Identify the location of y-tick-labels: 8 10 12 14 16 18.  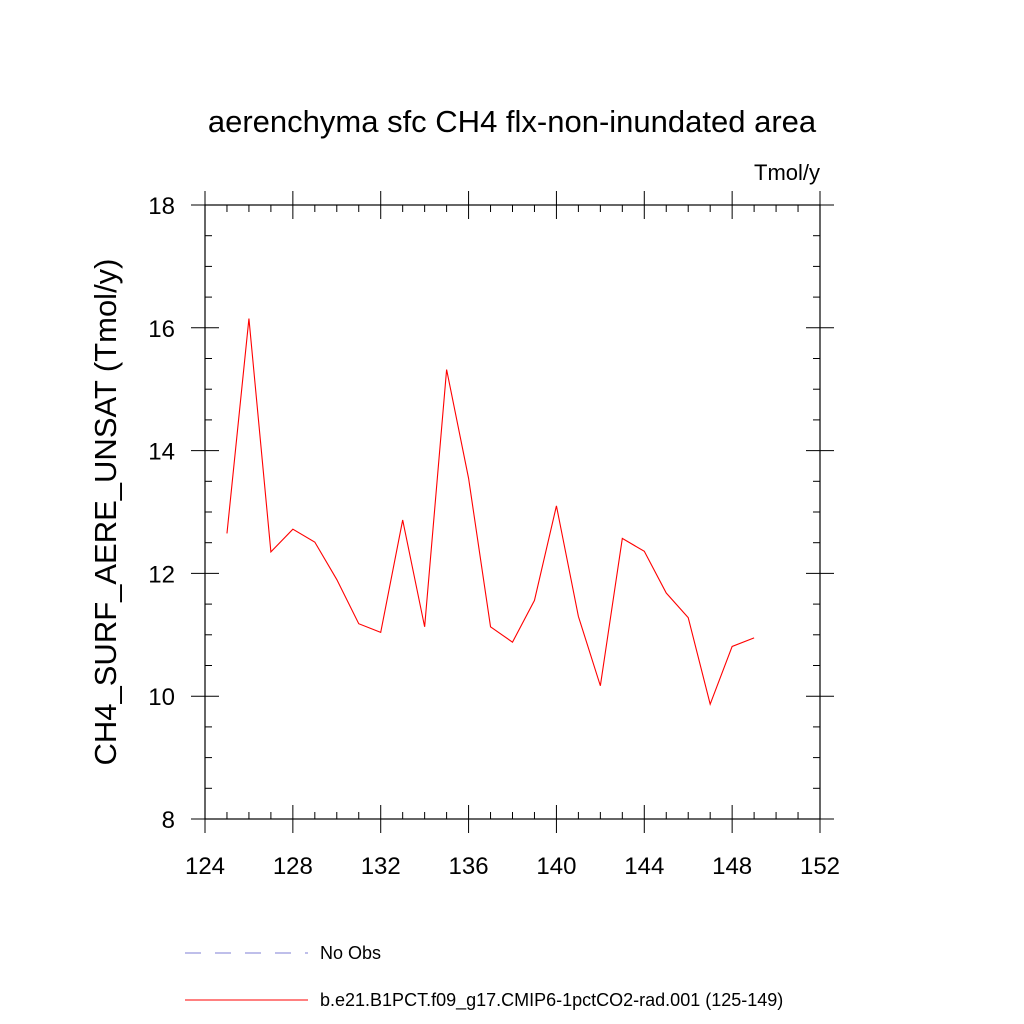
(161, 513).